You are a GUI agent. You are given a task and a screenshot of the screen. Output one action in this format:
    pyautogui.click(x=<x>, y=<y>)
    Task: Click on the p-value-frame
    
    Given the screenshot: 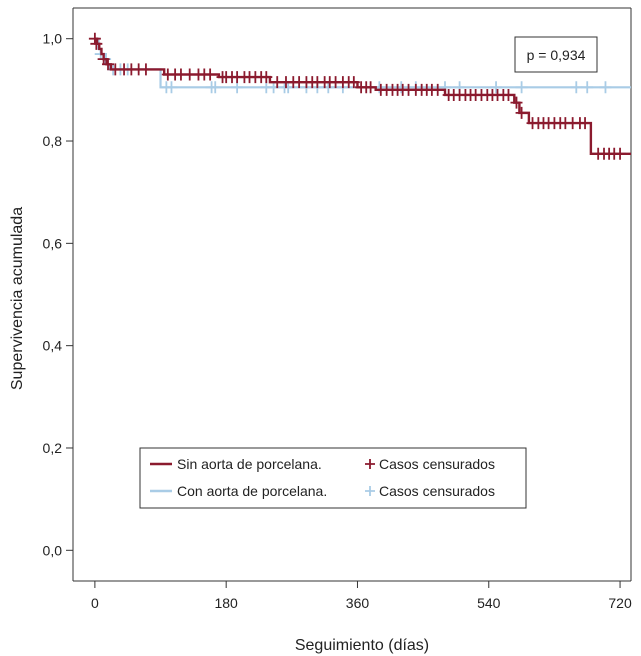 What is the action you would take?
    pyautogui.click(x=556, y=54)
    